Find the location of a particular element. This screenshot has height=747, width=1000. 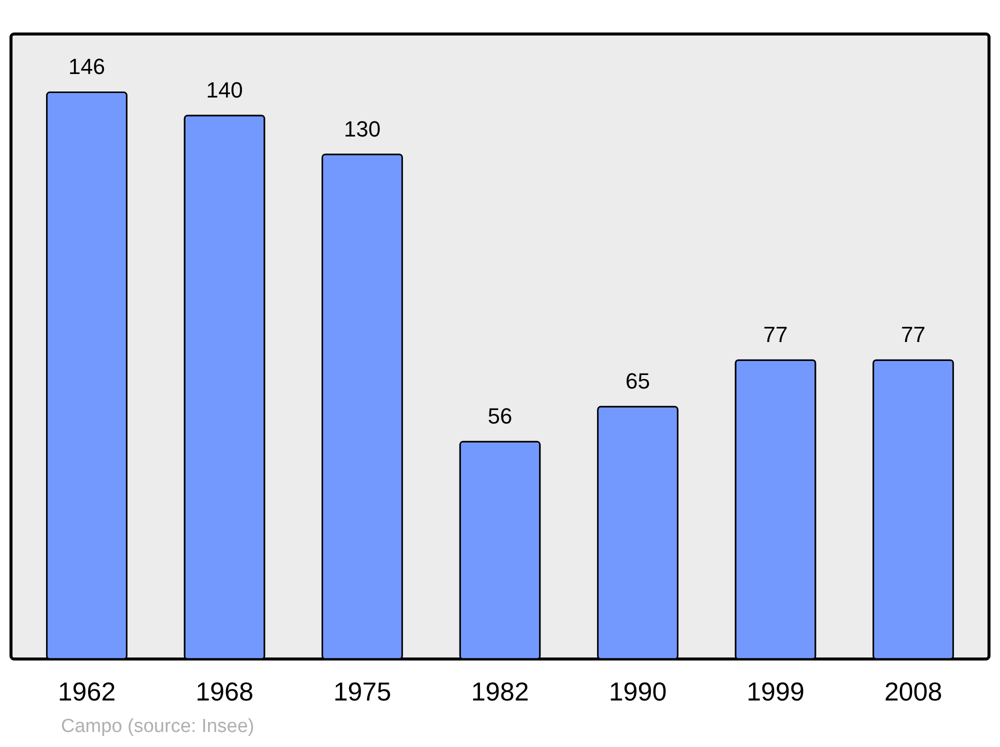

x-tick-label: 1999 is located at coordinates (775, 691).